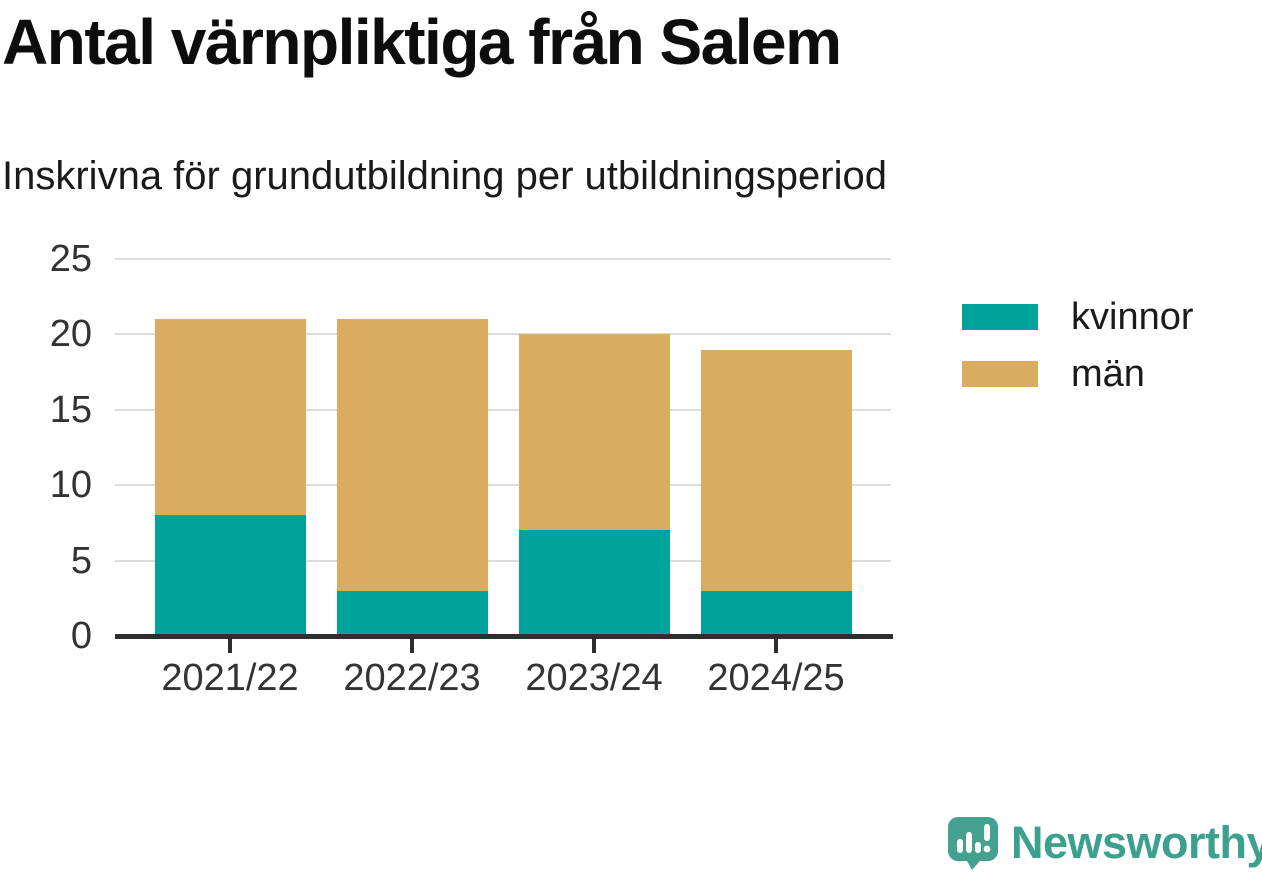 The width and height of the screenshot is (1262, 879). I want to click on bar-2023-24-män, so click(594, 432).